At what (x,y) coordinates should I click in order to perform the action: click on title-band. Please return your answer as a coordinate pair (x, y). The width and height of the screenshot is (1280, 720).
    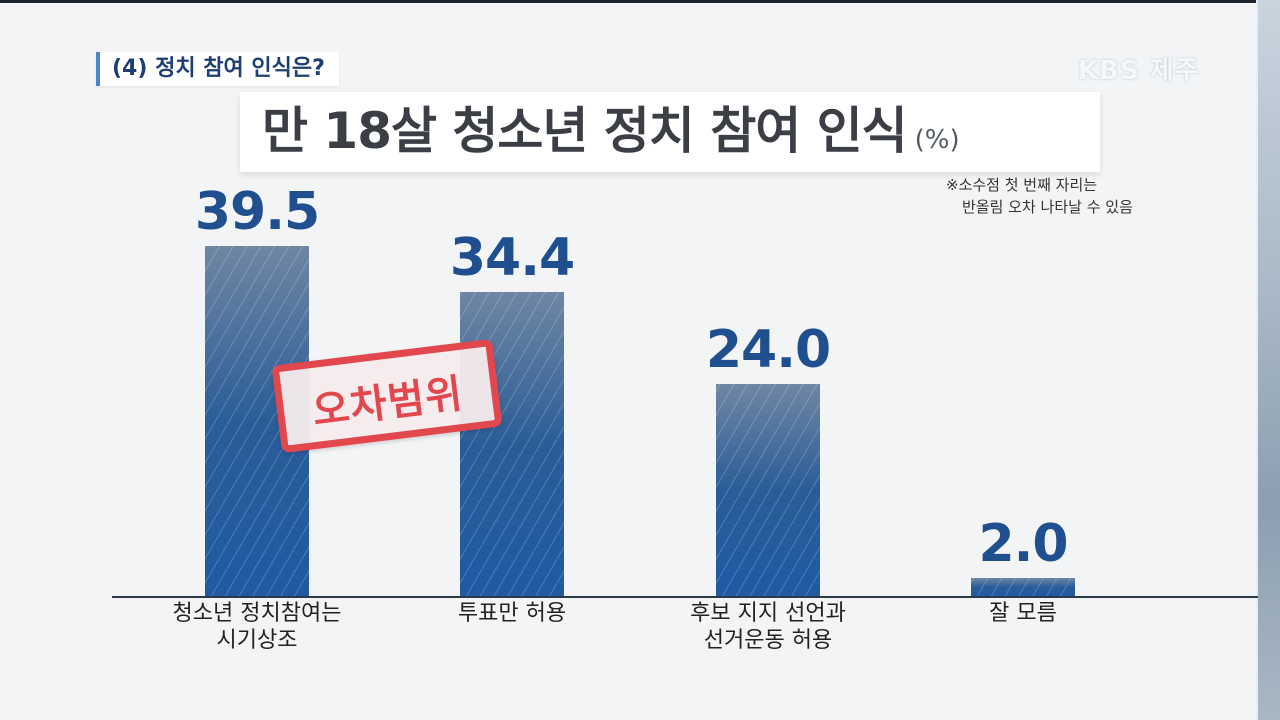
    Looking at the image, I should click on (670, 132).